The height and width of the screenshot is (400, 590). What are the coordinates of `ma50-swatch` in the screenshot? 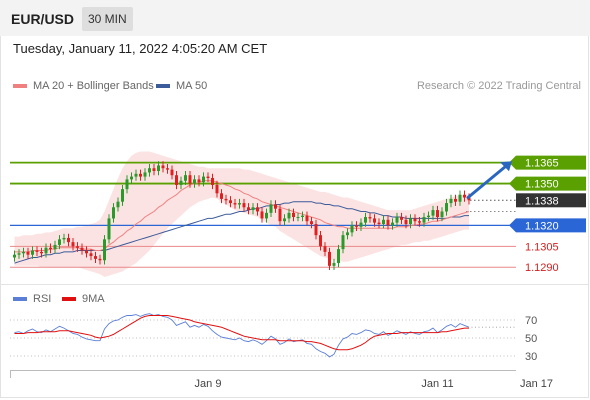 It's located at (163, 86).